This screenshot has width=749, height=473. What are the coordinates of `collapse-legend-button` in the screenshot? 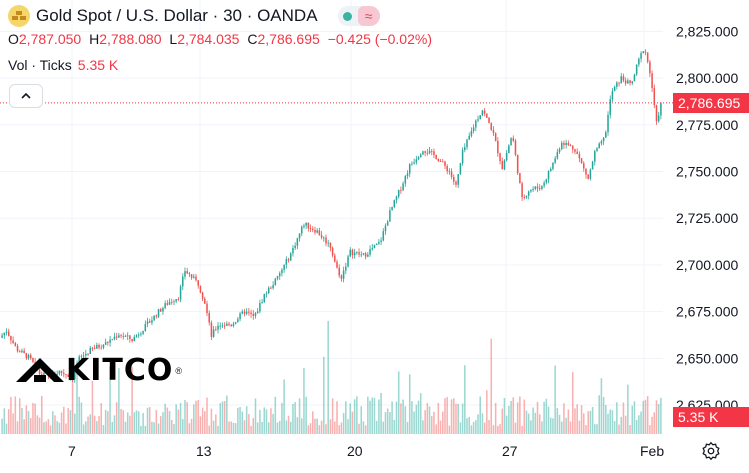 It's located at (26, 96).